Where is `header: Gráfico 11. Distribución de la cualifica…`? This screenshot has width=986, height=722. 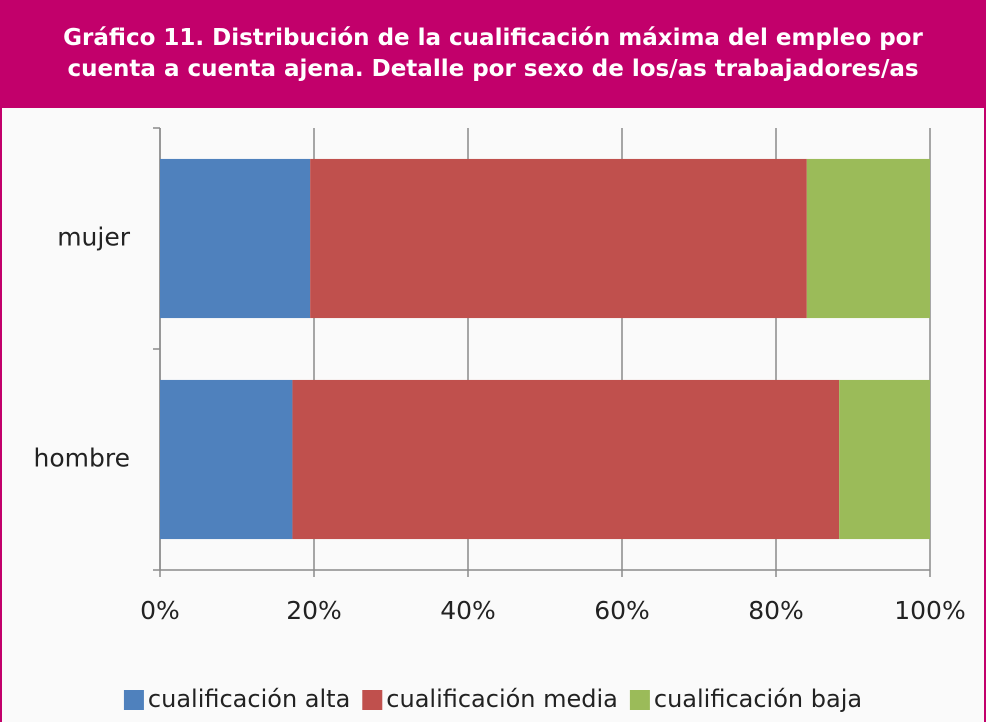
header: Gráfico 11. Distribución de la cualifica… is located at coordinates (493, 54).